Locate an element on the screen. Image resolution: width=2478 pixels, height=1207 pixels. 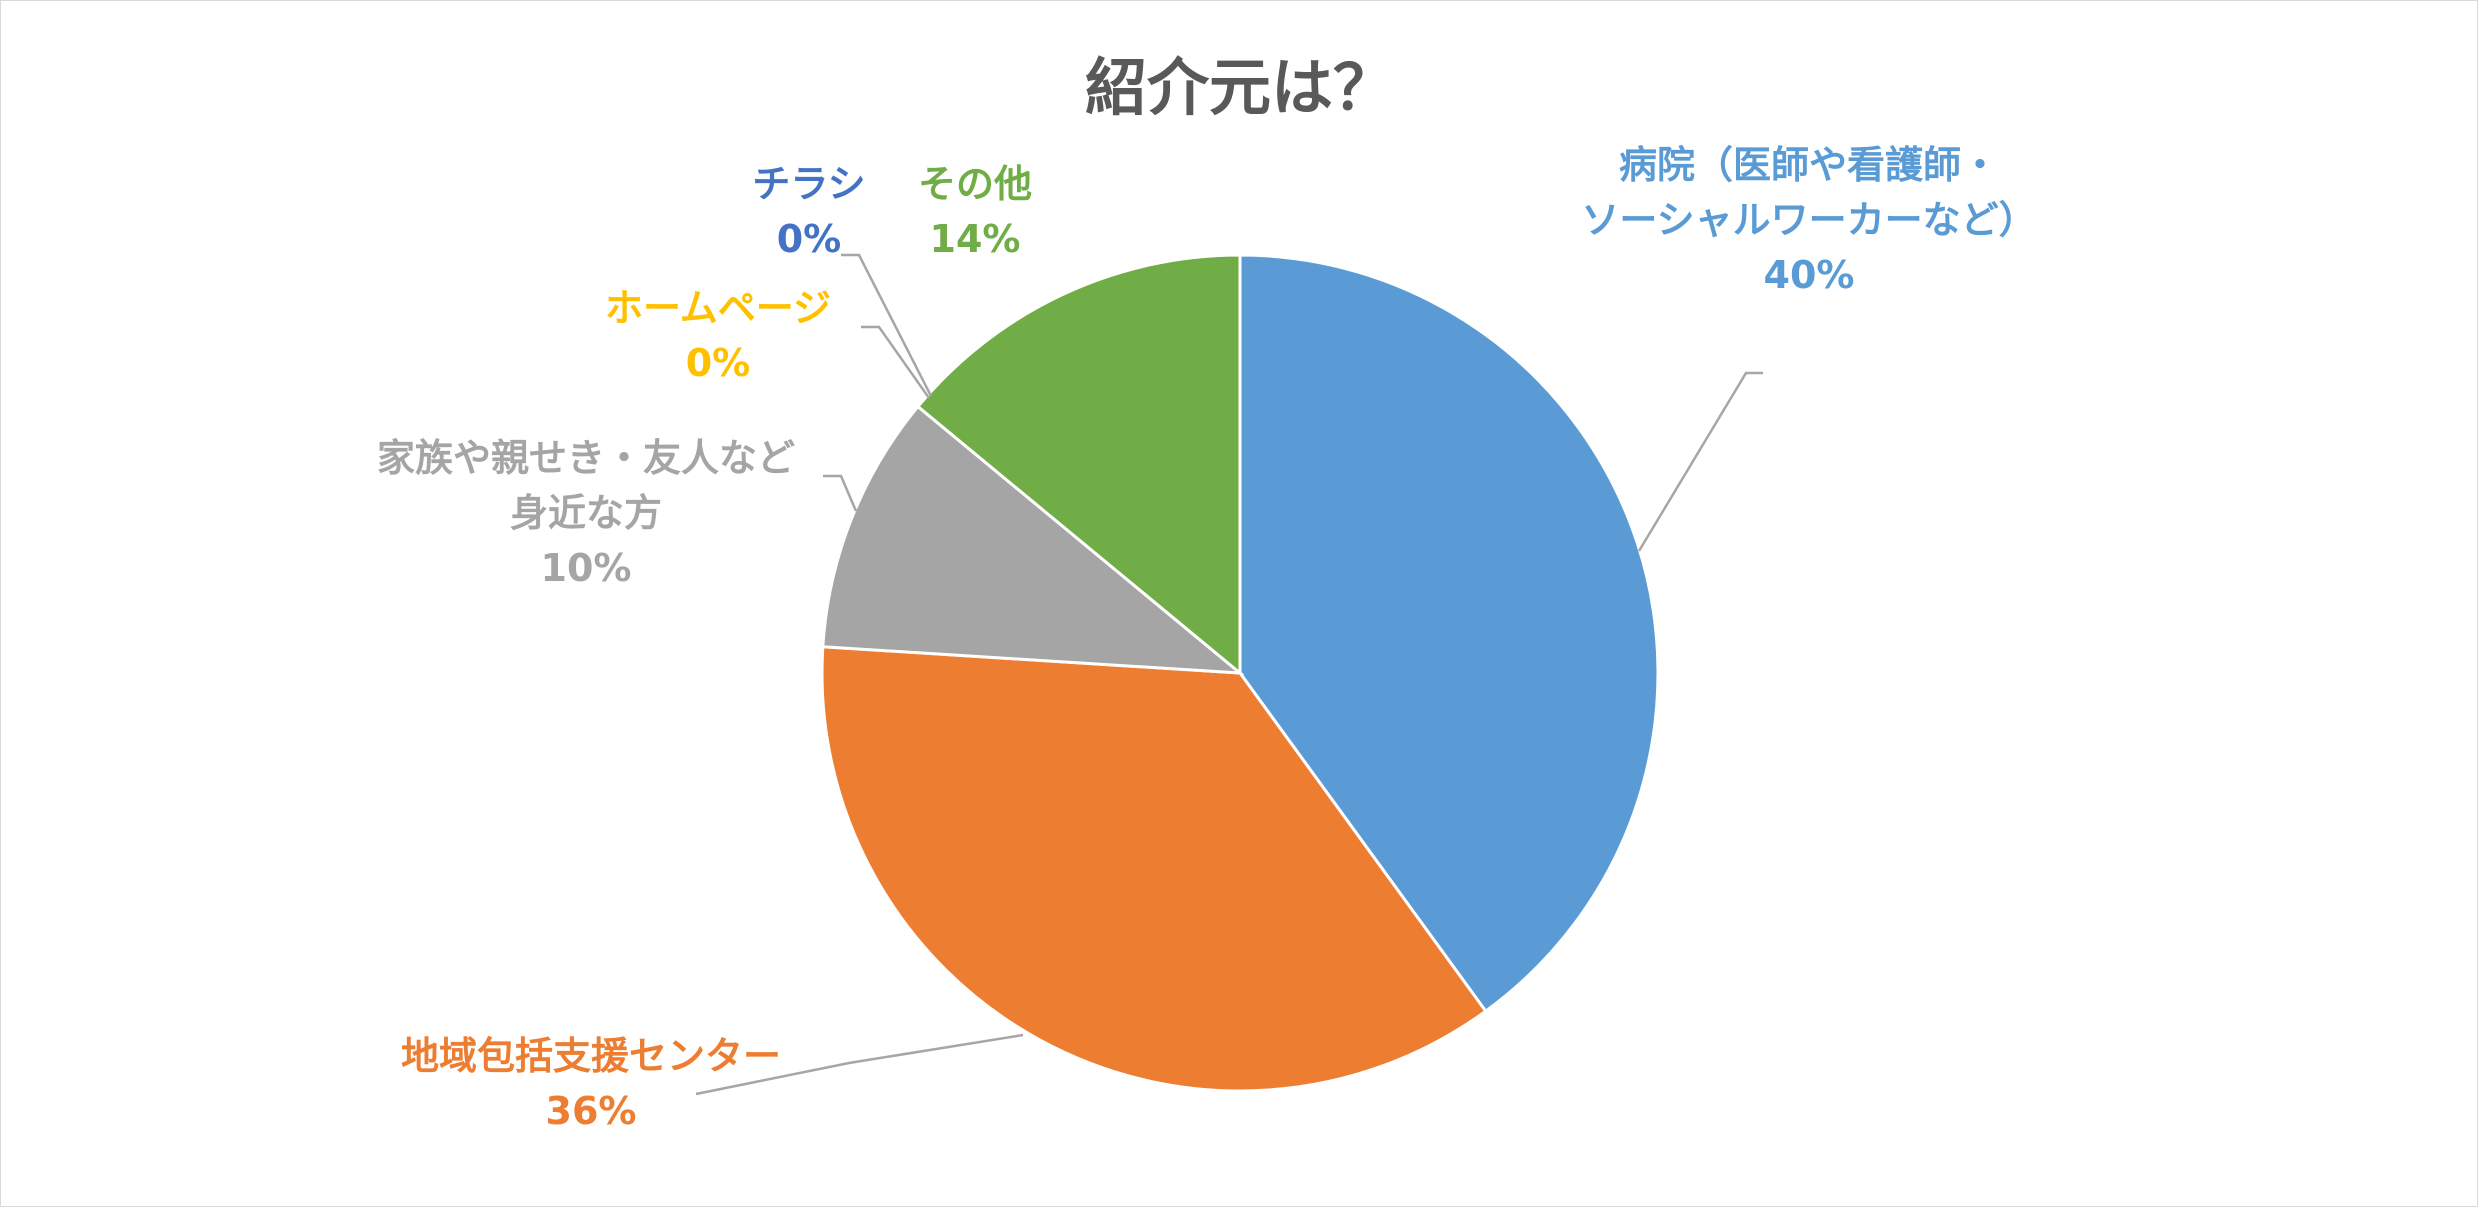
slice-percent-3: 0% is located at coordinates (718, 363).